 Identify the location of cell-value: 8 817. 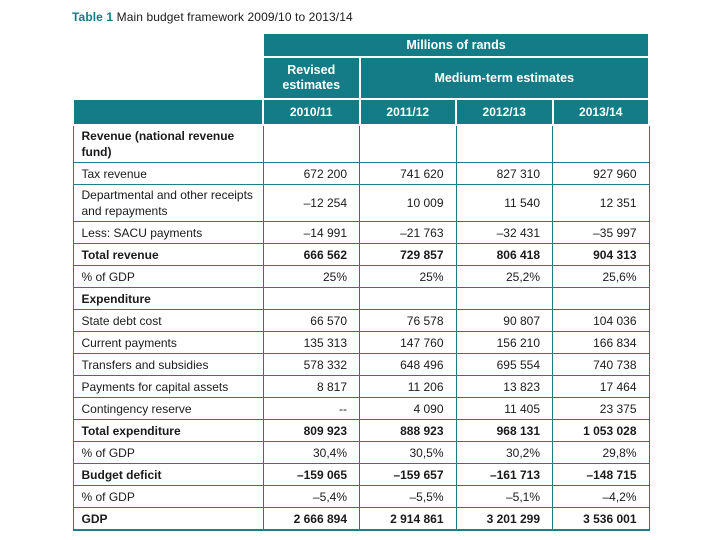
(311, 386).